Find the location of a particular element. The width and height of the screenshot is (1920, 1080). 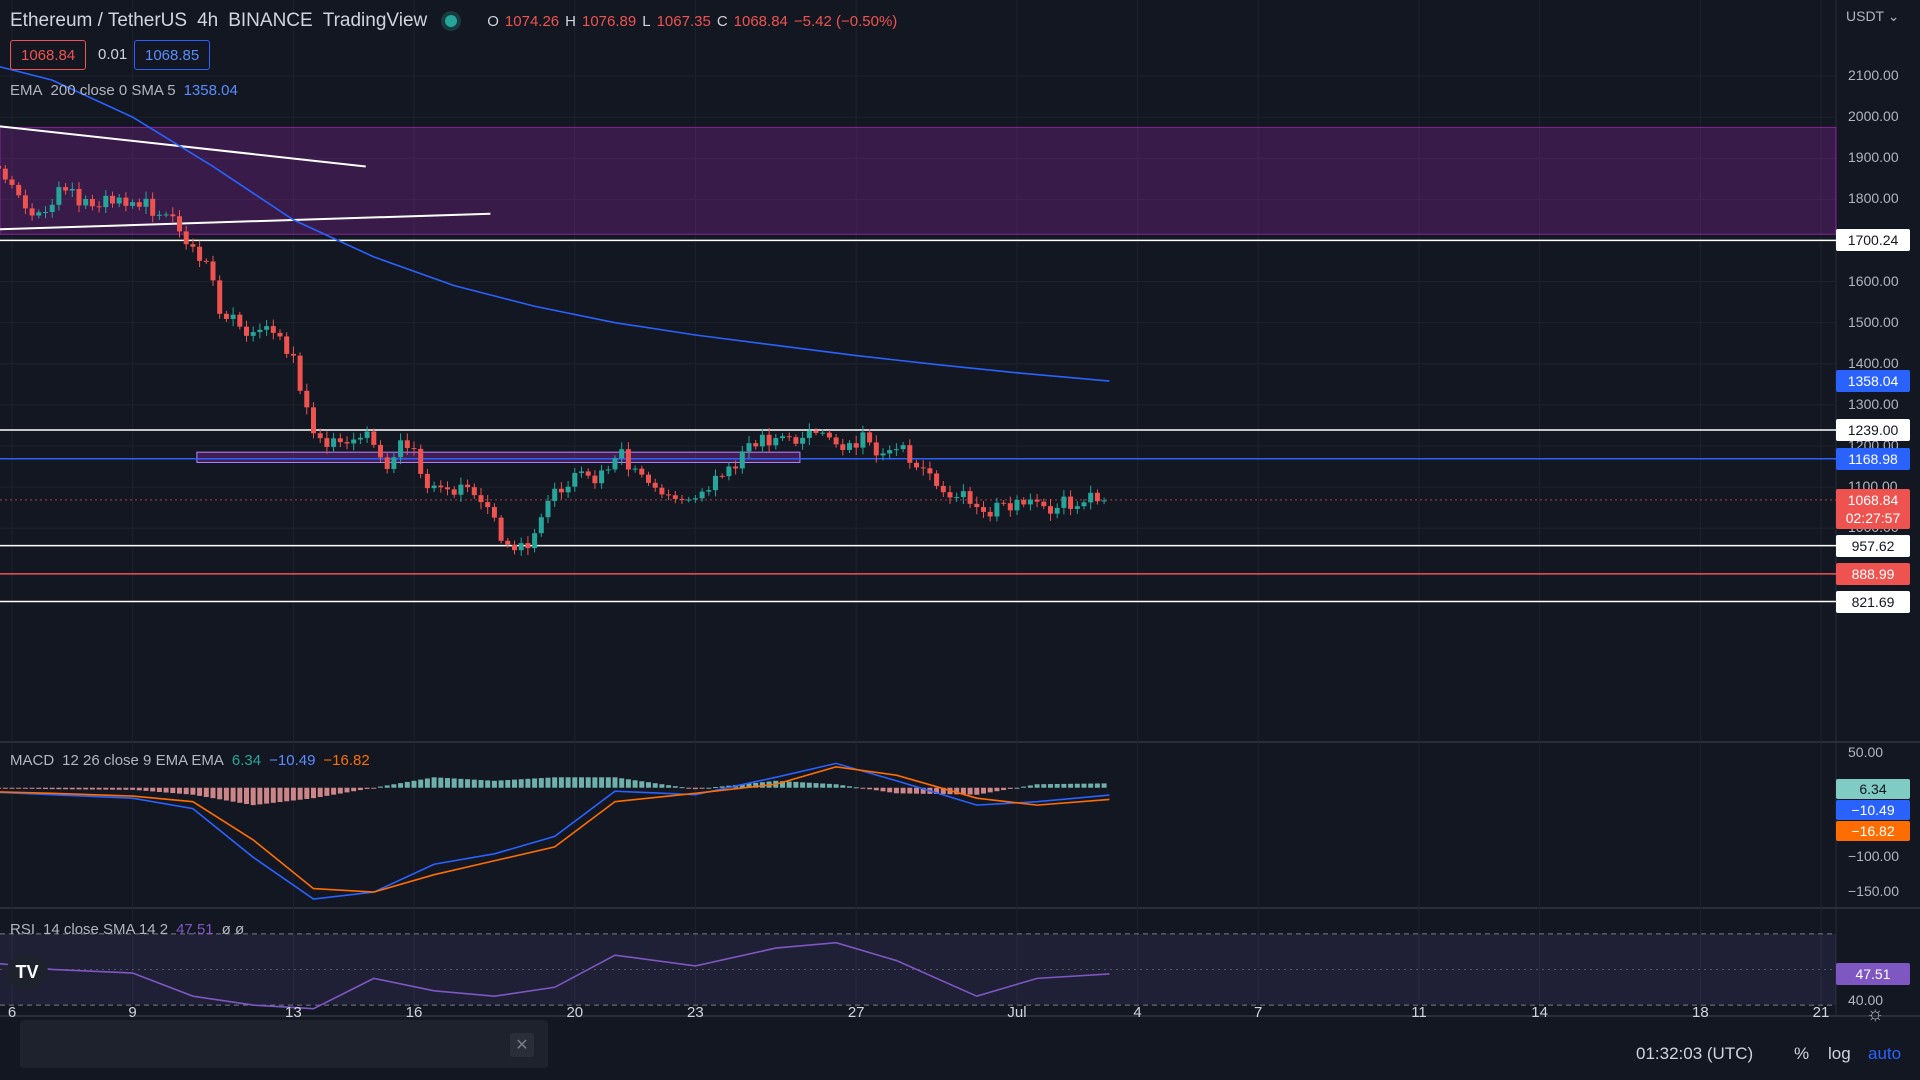

price-axis-label: 1800.00 is located at coordinates (1873, 198).